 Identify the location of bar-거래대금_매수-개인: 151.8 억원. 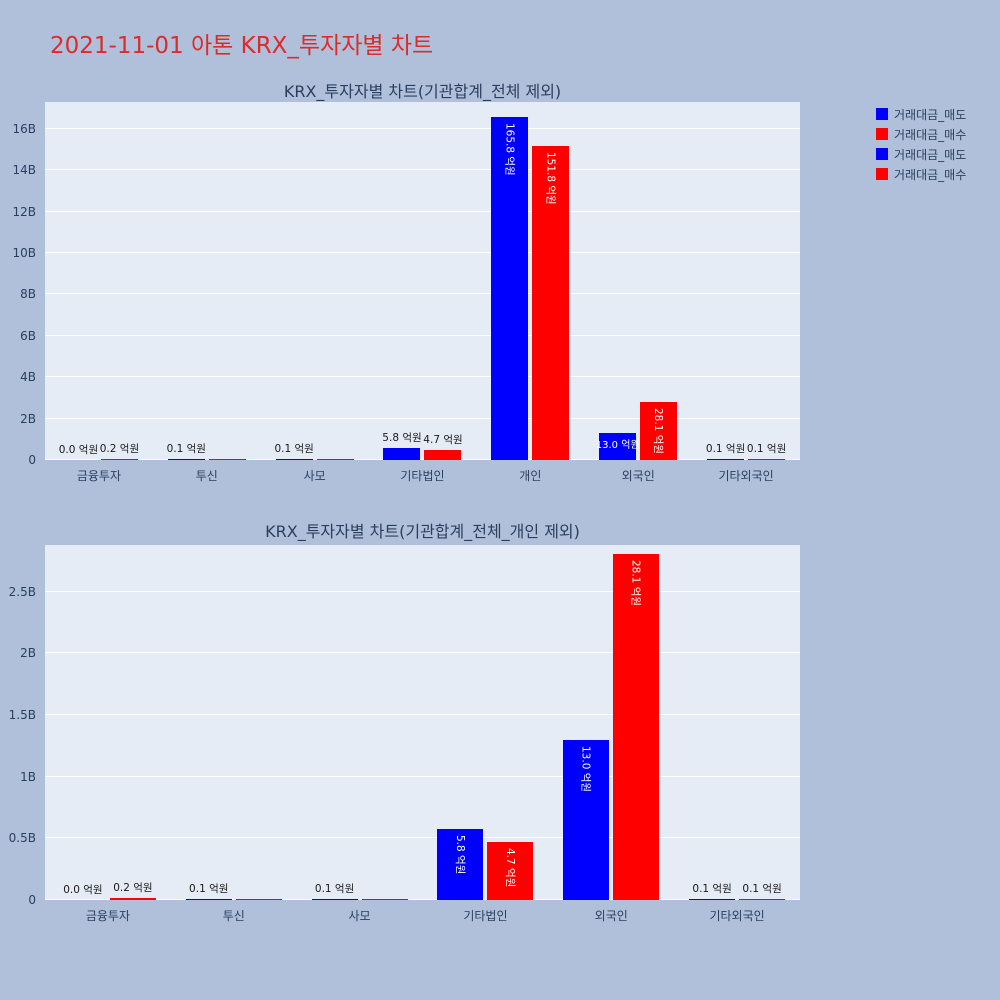
(551, 302).